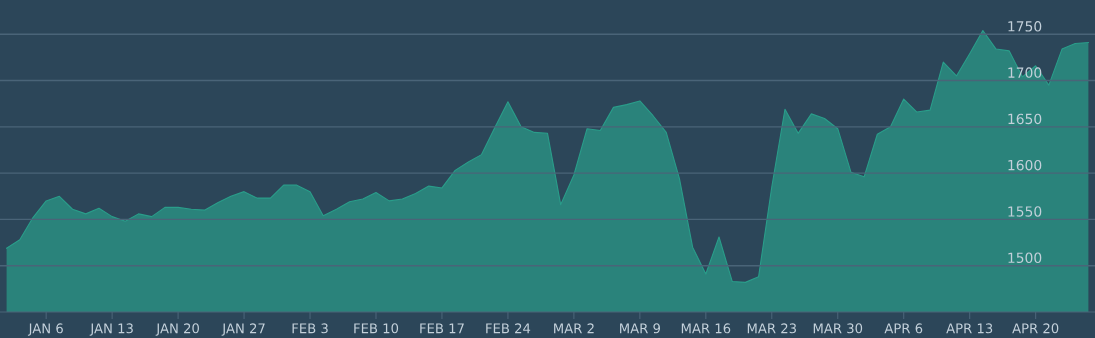 Image resolution: width=1095 pixels, height=338 pixels. I want to click on y-tick-label: 1500, so click(1025, 258).